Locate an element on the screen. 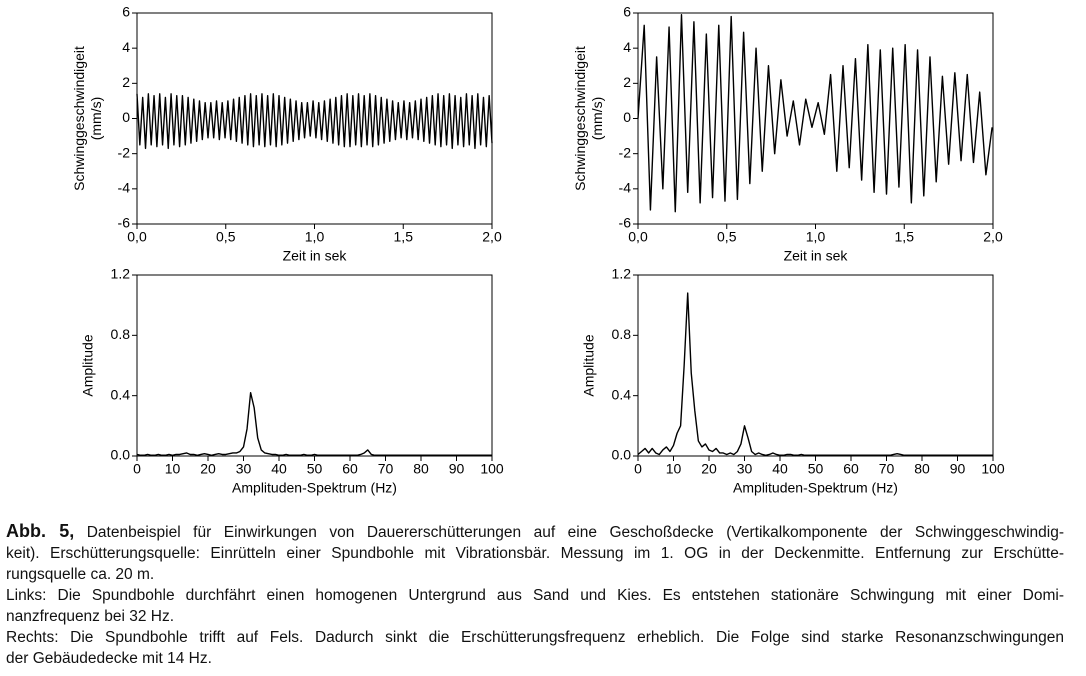  caption-text: der Gebäudedecke mit 14 Hz. is located at coordinates (109, 658).